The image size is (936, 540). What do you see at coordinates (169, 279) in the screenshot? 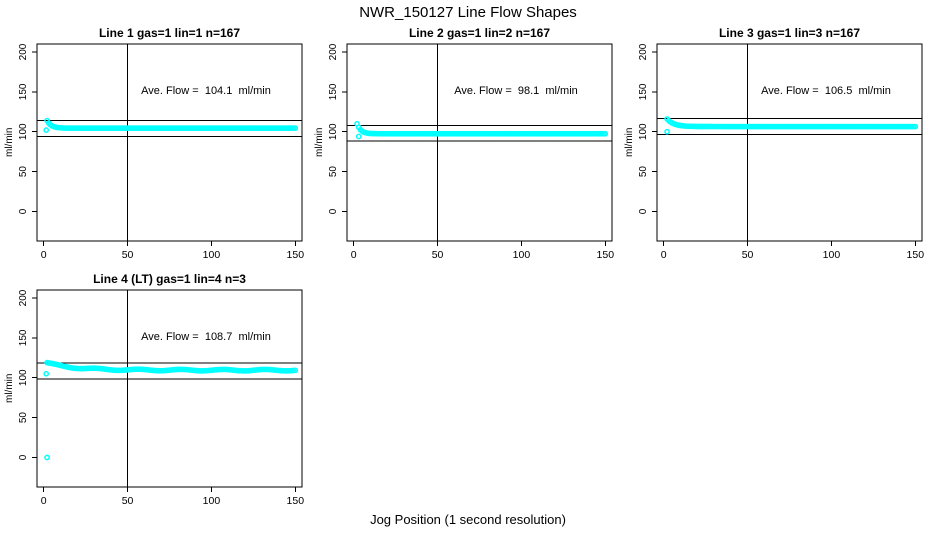
I see `panel-title-line-4: Line 4 (LT) gas=1 lin=4 n=3` at bounding box center [169, 279].